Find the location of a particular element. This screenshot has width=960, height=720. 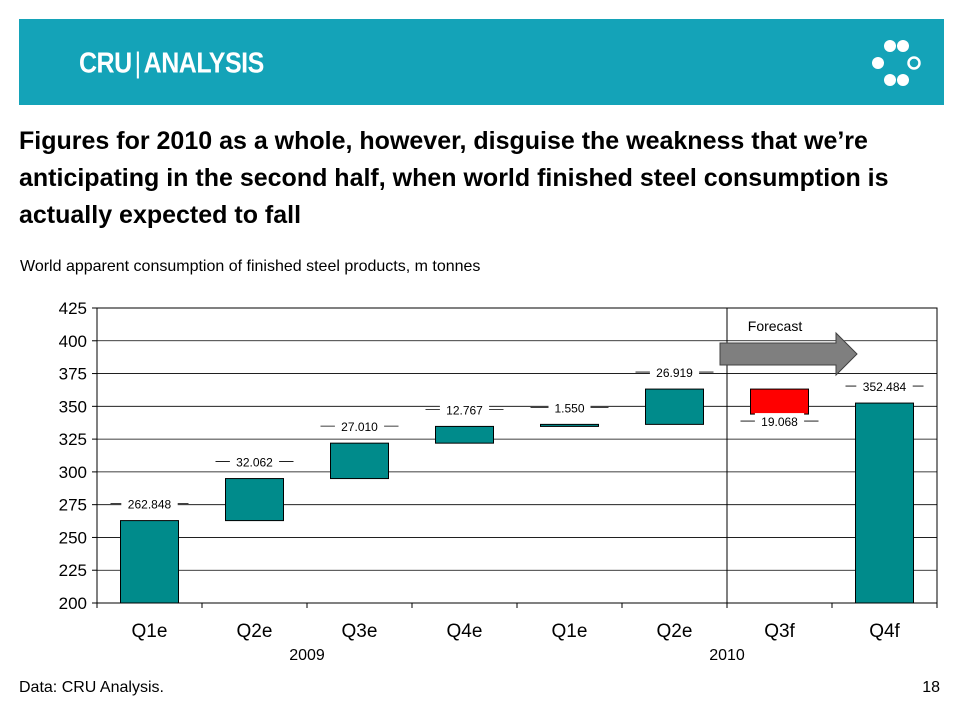

data-label: 12.767 is located at coordinates (464, 410).